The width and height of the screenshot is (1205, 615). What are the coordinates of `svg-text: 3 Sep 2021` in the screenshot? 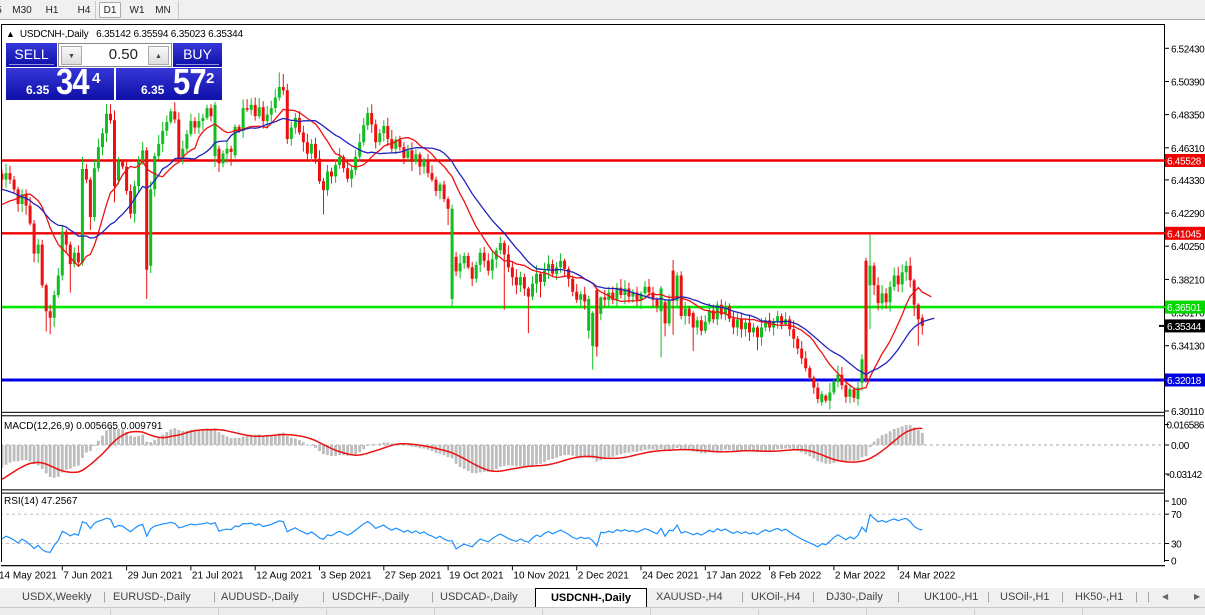 It's located at (347, 576).